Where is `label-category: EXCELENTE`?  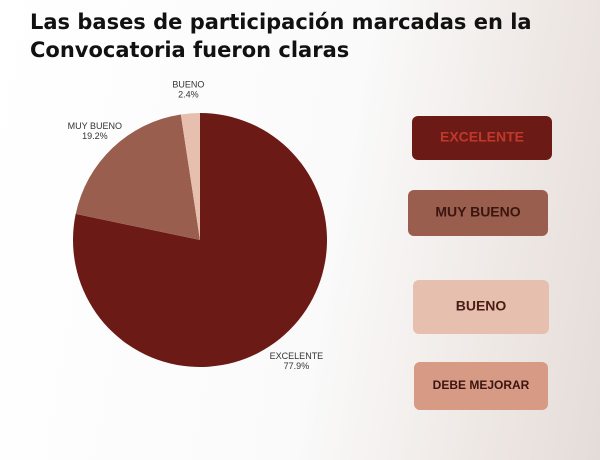 label-category: EXCELENTE is located at coordinates (297, 356).